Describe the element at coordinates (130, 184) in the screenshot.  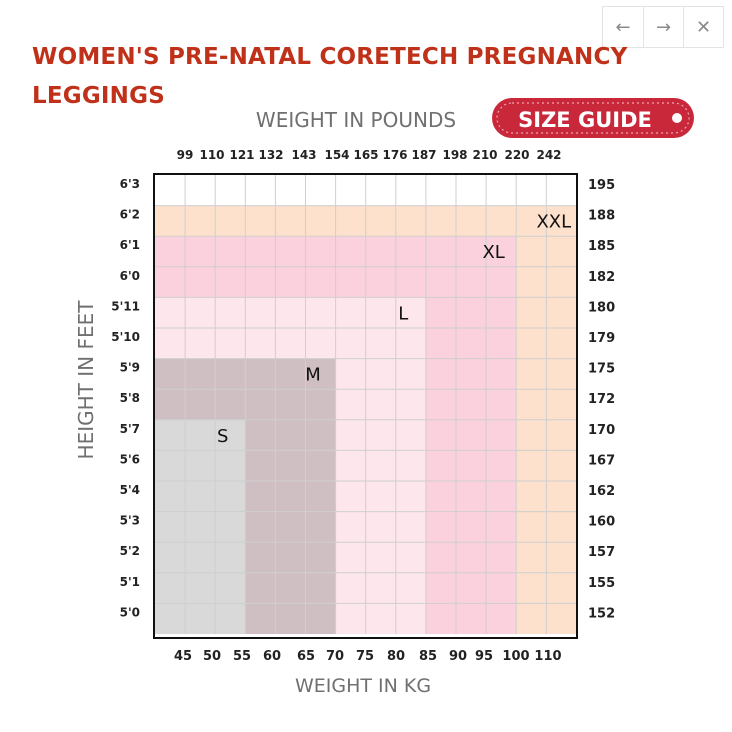
I see `height-ft-tick: 6'3` at that location.